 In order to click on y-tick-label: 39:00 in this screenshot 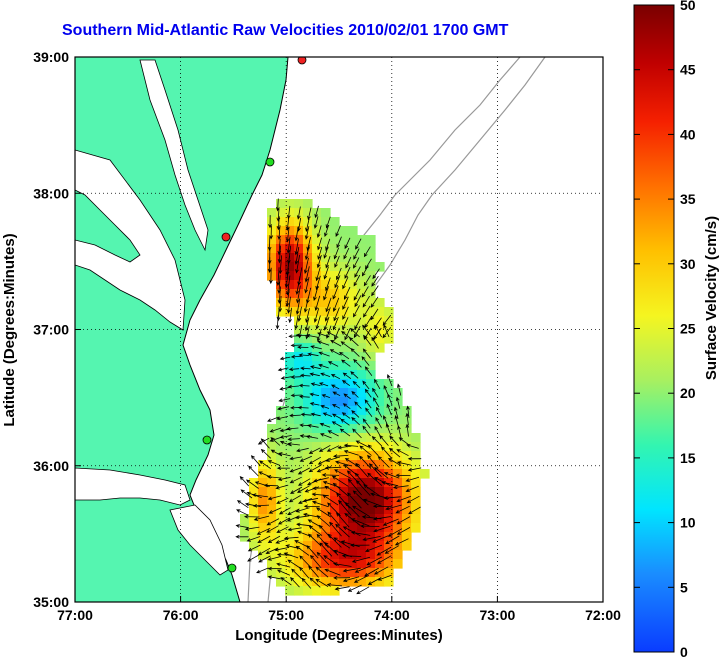, I will do `click(51, 57)`.